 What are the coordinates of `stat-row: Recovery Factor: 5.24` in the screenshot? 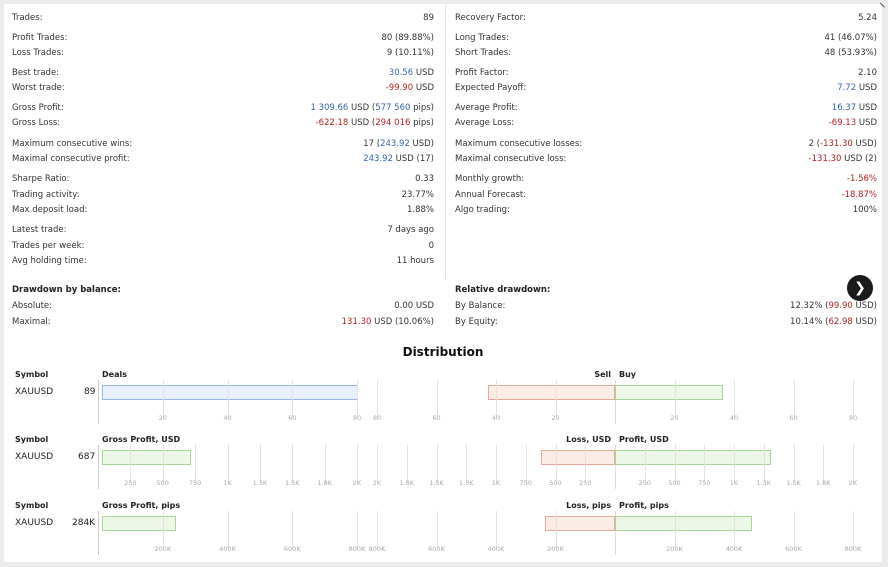 It's located at (666, 18).